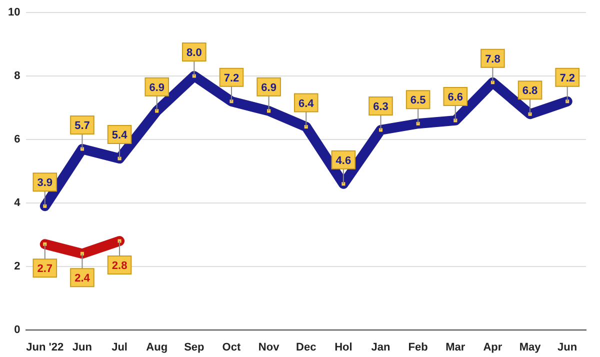  Describe the element at coordinates (493, 347) in the screenshot. I see `x-tick-label: Apr` at that location.